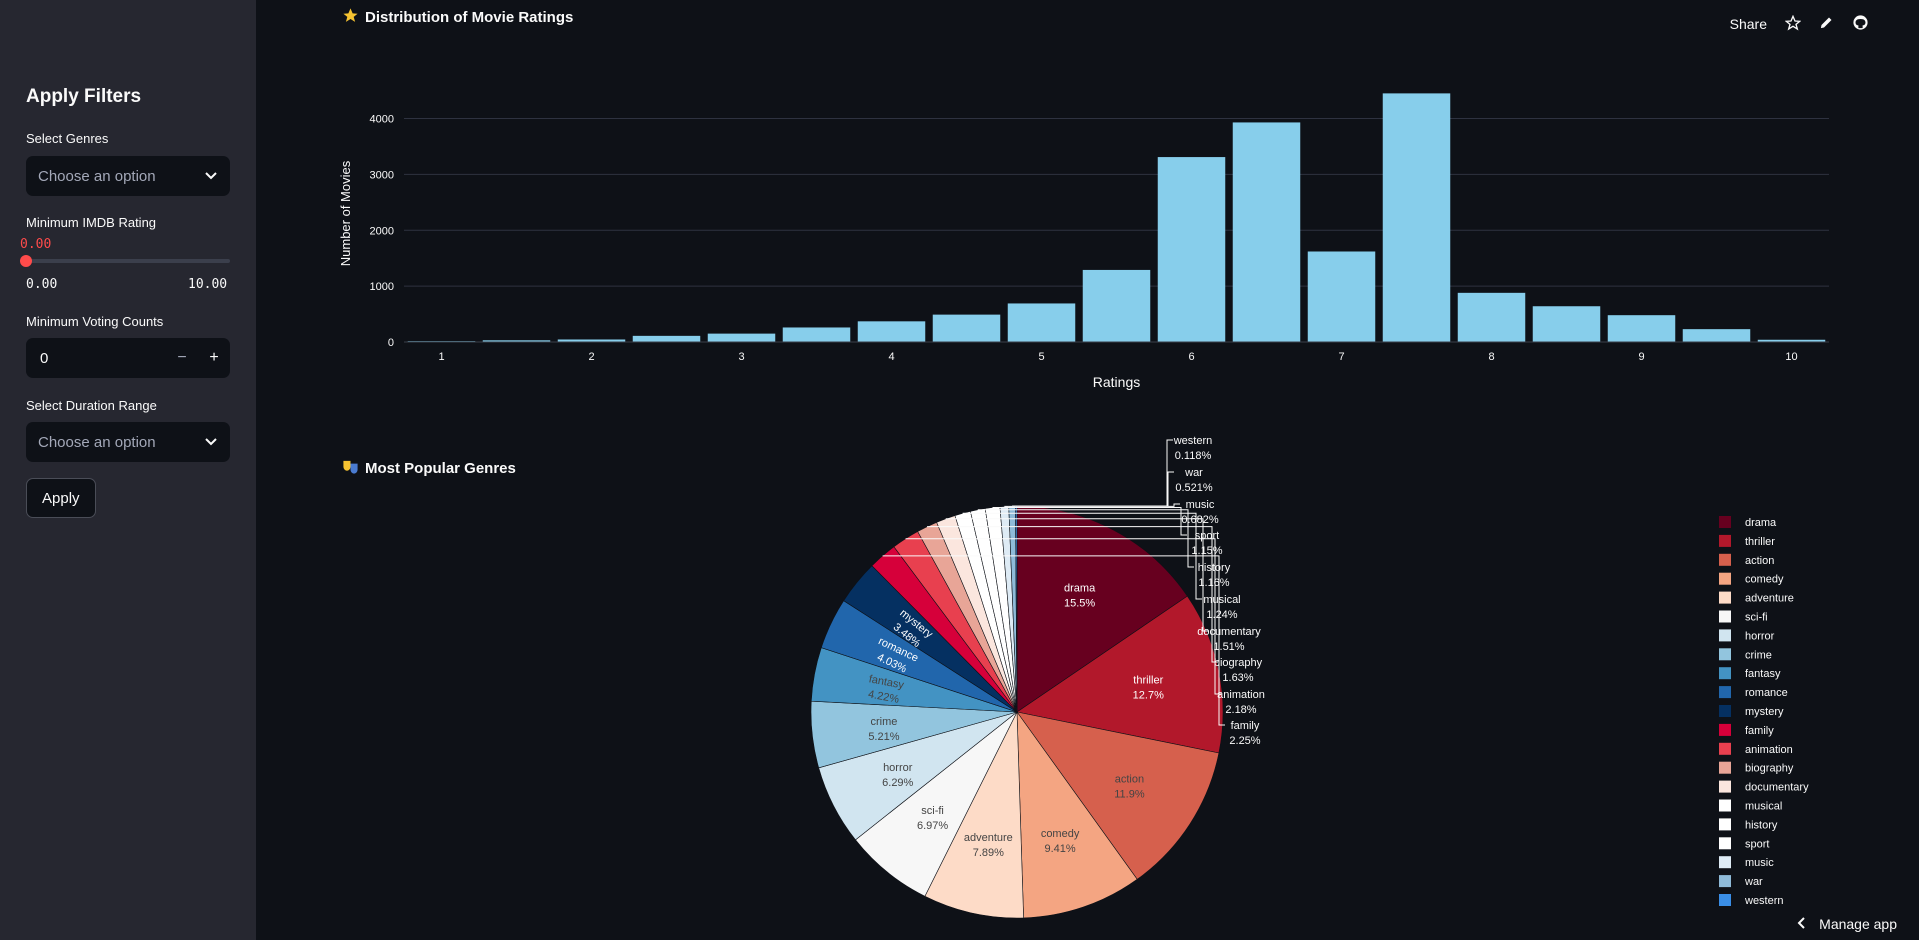 The height and width of the screenshot is (940, 1919). What do you see at coordinates (1213, 583) in the screenshot?
I see `outside-slice-percent: 1.16%` at bounding box center [1213, 583].